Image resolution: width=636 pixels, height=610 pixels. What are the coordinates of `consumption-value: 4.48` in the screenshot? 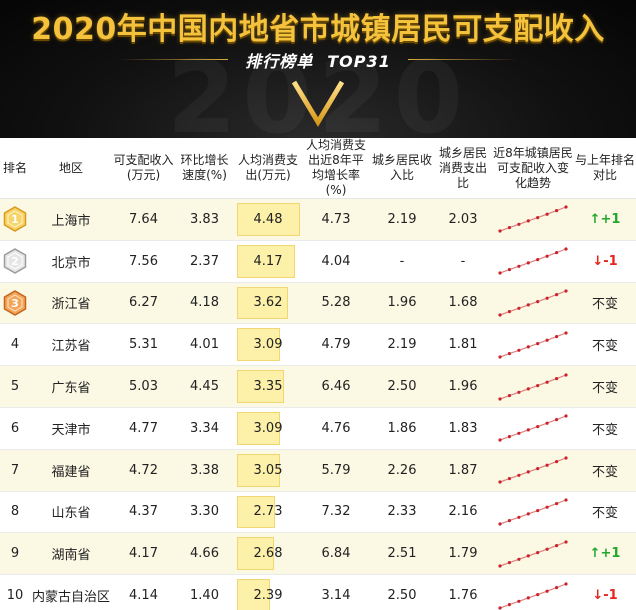 It's located at (268, 219).